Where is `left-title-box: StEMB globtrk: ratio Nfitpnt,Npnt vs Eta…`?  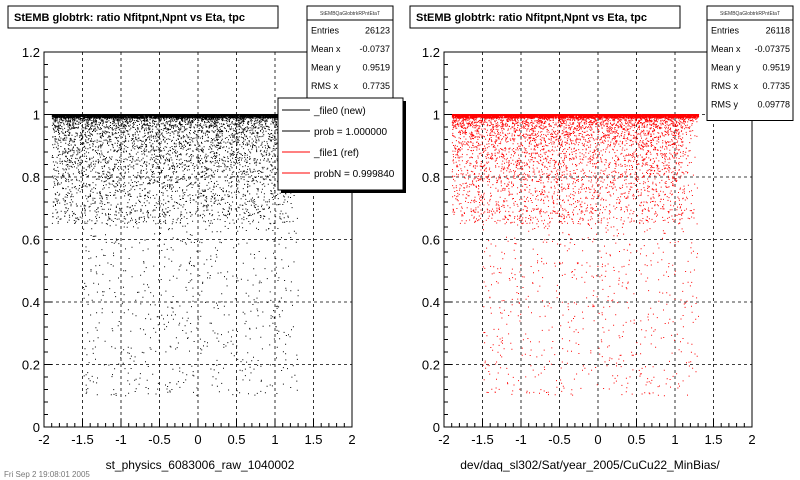 left-title-box: StEMB globtrk: ratio Nfitpnt,Npnt vs Eta… is located at coordinates (143, 17).